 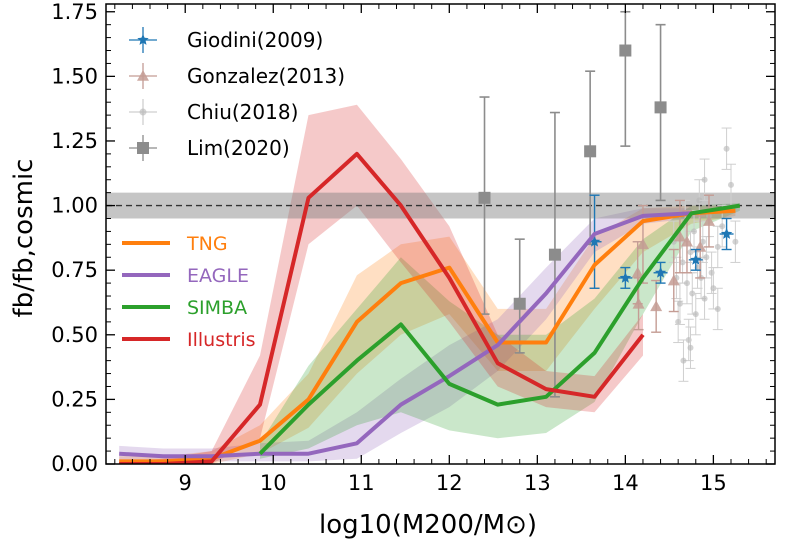 I want to click on series-gonzalez-2013, so click(x=673, y=263).